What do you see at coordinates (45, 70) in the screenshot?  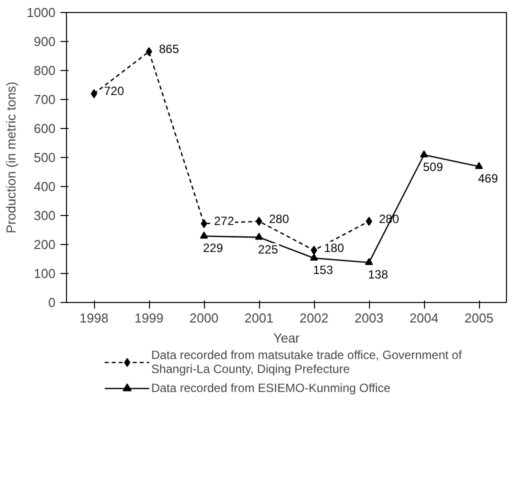 I see `y-tick-label: 800` at bounding box center [45, 70].